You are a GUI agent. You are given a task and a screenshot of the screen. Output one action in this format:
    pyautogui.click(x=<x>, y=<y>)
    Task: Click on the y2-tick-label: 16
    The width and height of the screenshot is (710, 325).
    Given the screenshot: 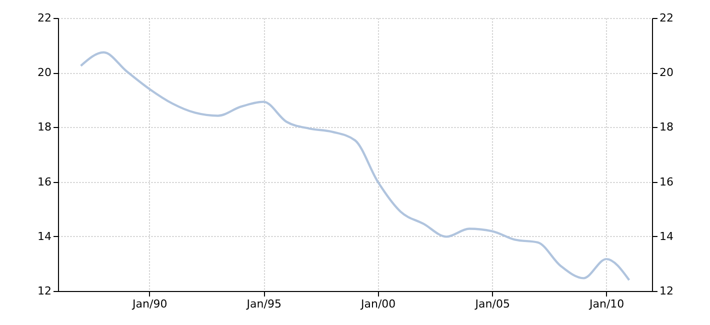 What is the action you would take?
    pyautogui.click(x=667, y=181)
    